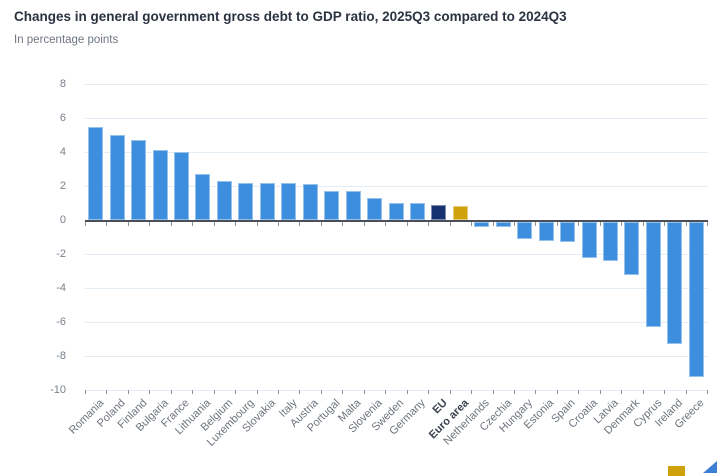  What do you see at coordinates (117, 177) in the screenshot?
I see `bar-poland` at bounding box center [117, 177].